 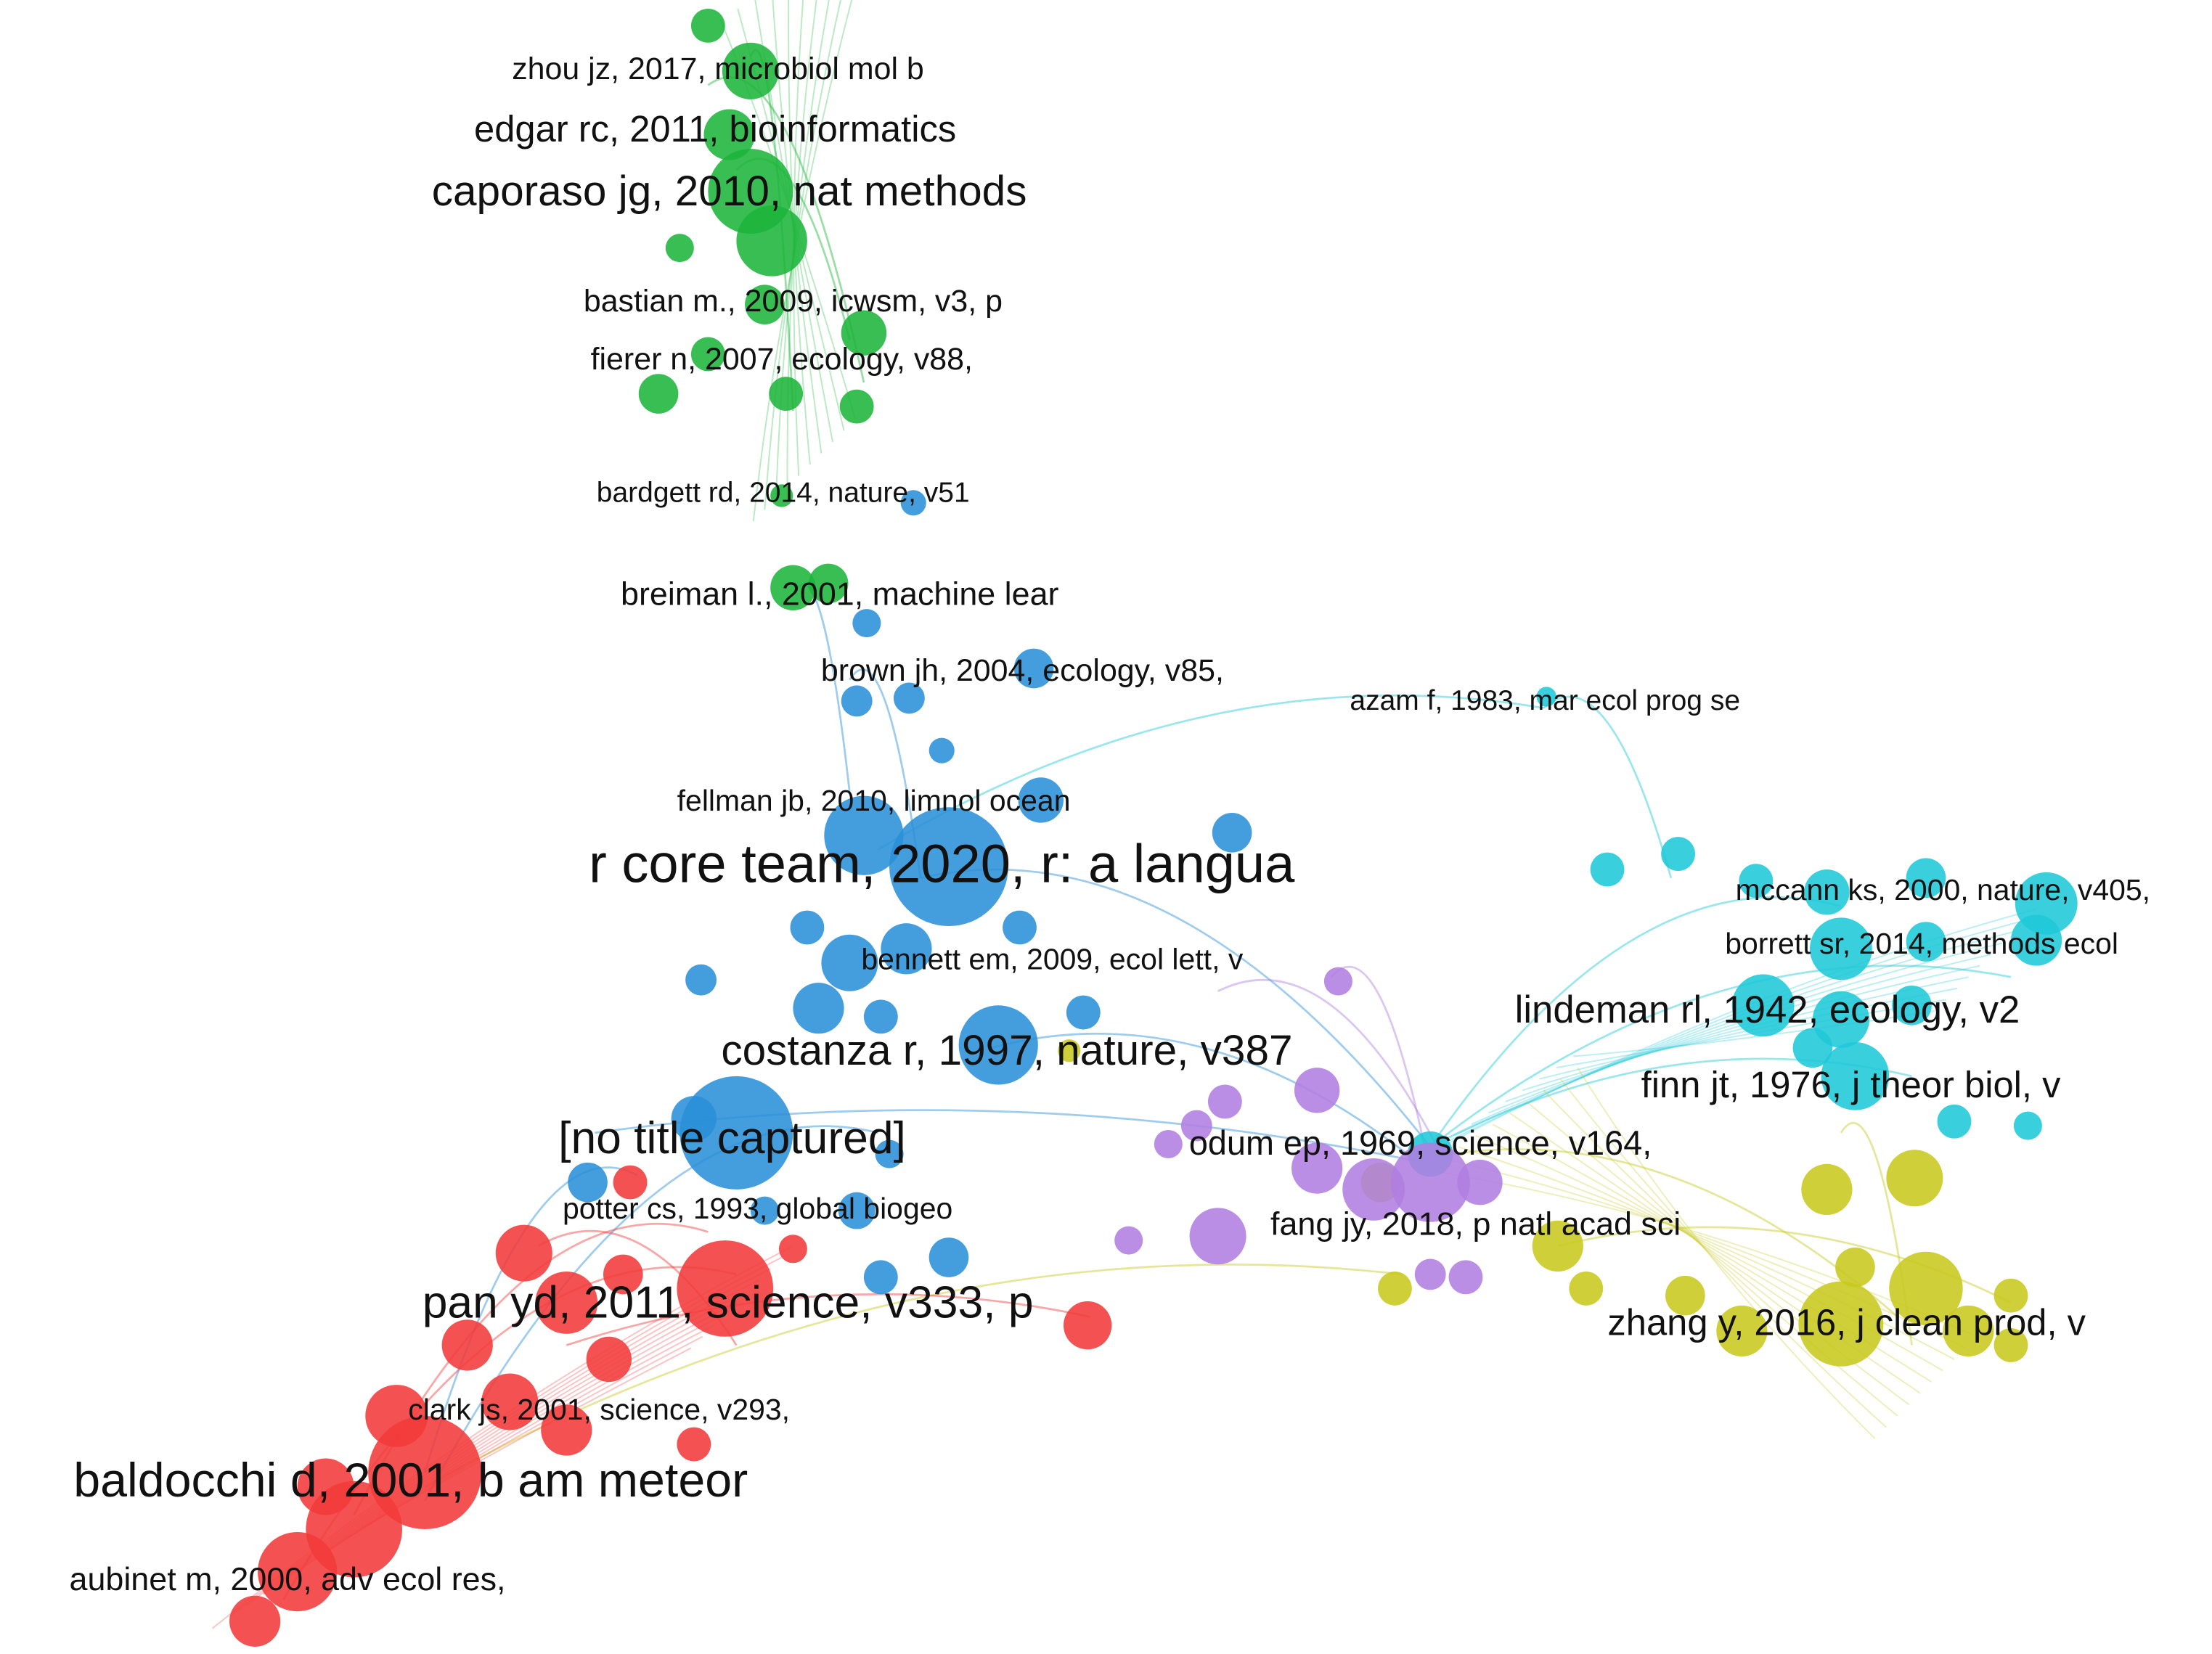 I want to click on node-label: azam f, 1983, mar ecol prog se, so click(x=1545, y=701).